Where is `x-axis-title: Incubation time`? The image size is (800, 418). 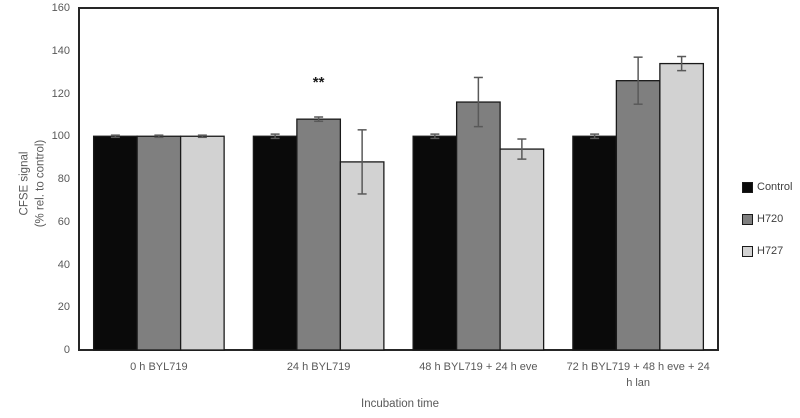
x-axis-title: Incubation time is located at coordinates (400, 404).